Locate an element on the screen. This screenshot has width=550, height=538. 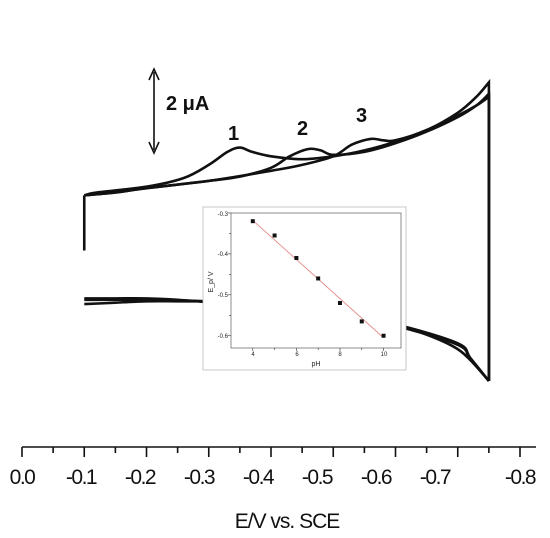
inset-data is located at coordinates (318, 279).